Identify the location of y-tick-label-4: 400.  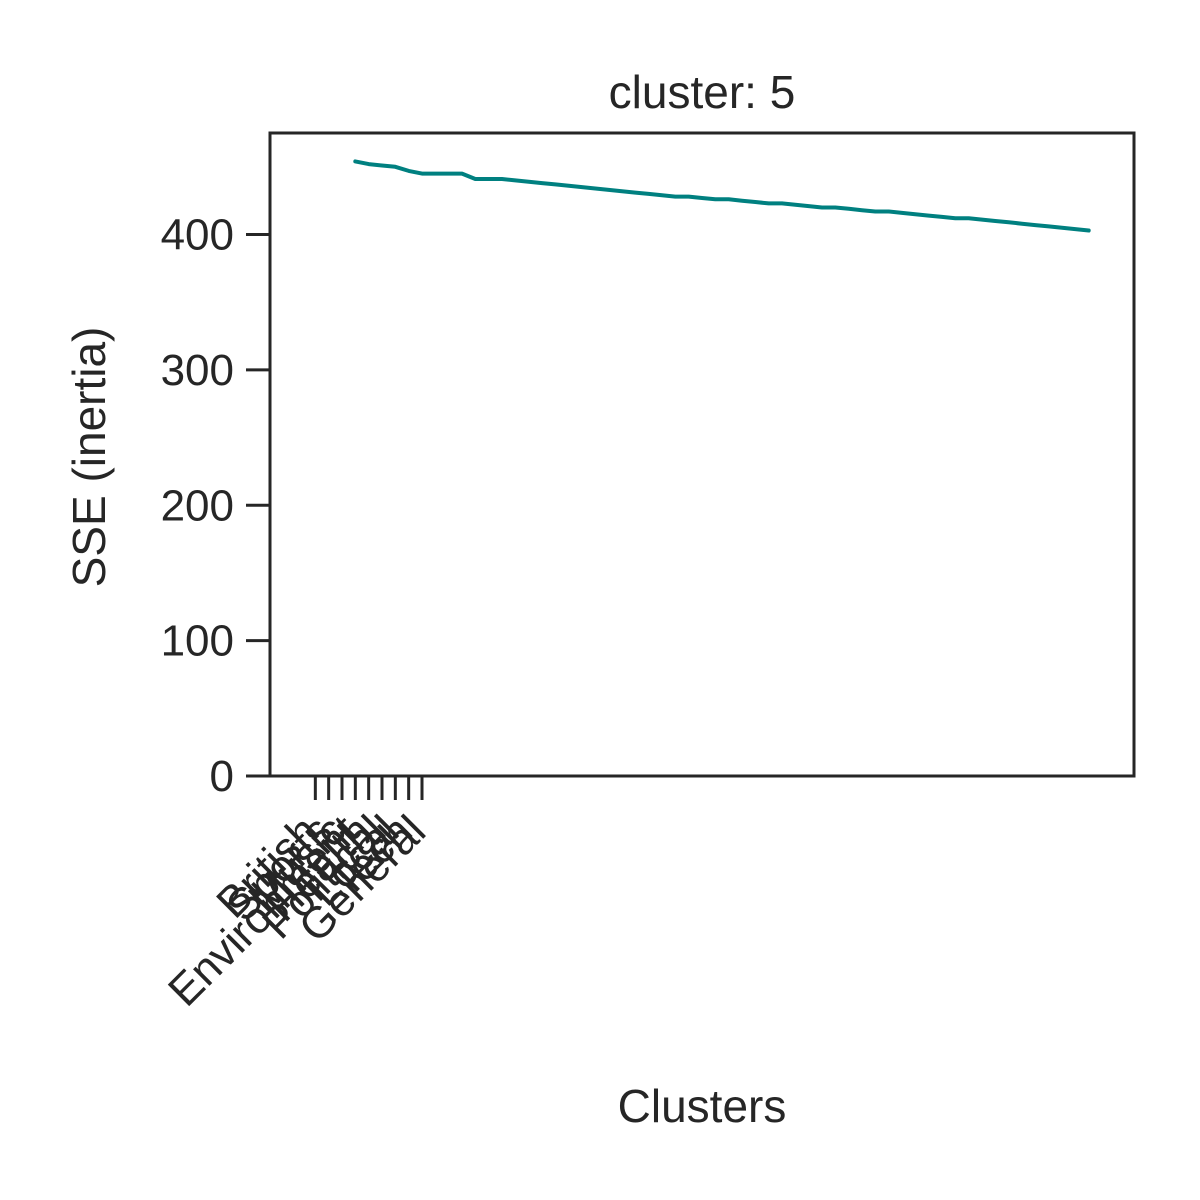
(197, 235).